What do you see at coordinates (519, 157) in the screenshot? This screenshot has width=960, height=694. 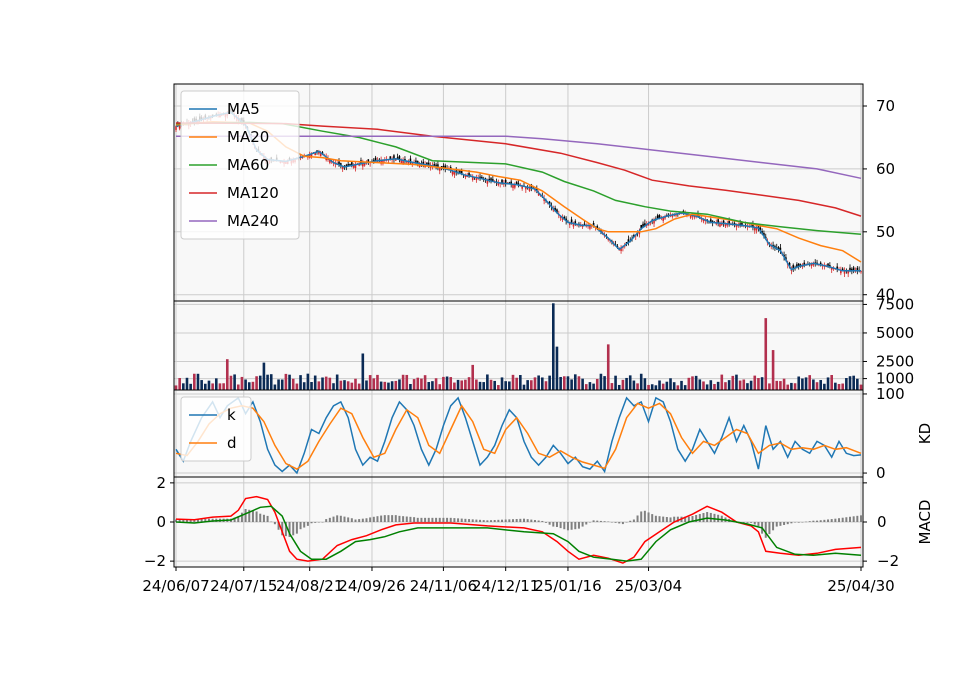 I see `series-line-MA240` at bounding box center [519, 157].